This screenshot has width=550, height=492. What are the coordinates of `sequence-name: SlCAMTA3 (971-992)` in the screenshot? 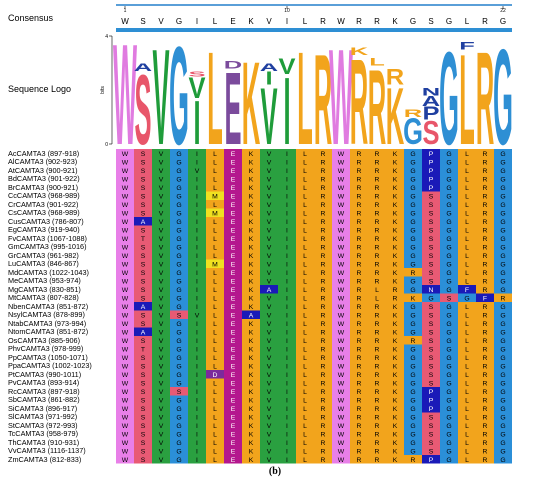 It's located at (43, 416).